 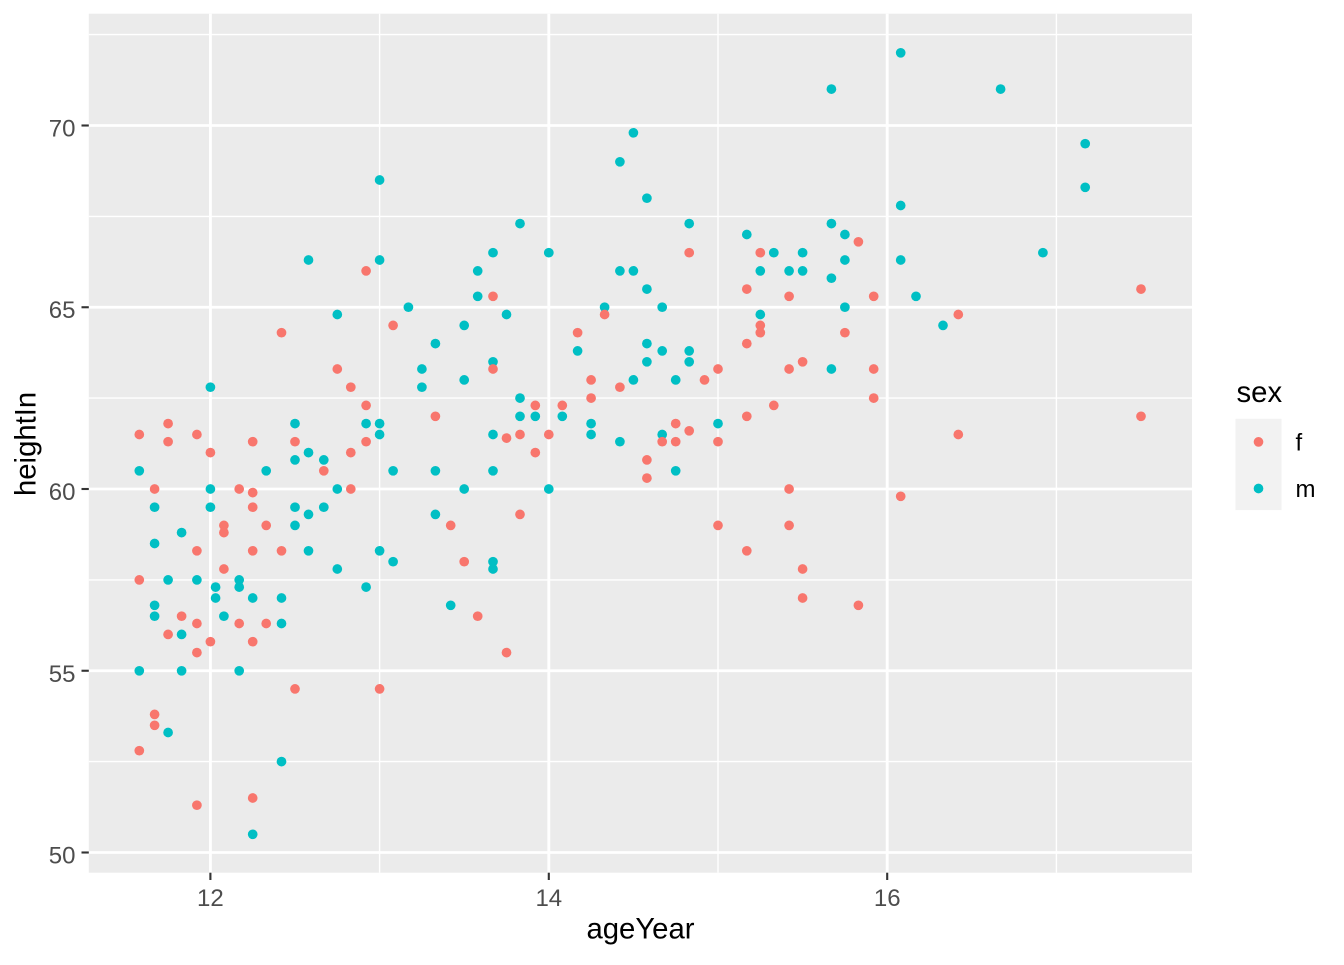 I want to click on svg-text: 16, so click(x=887, y=898).